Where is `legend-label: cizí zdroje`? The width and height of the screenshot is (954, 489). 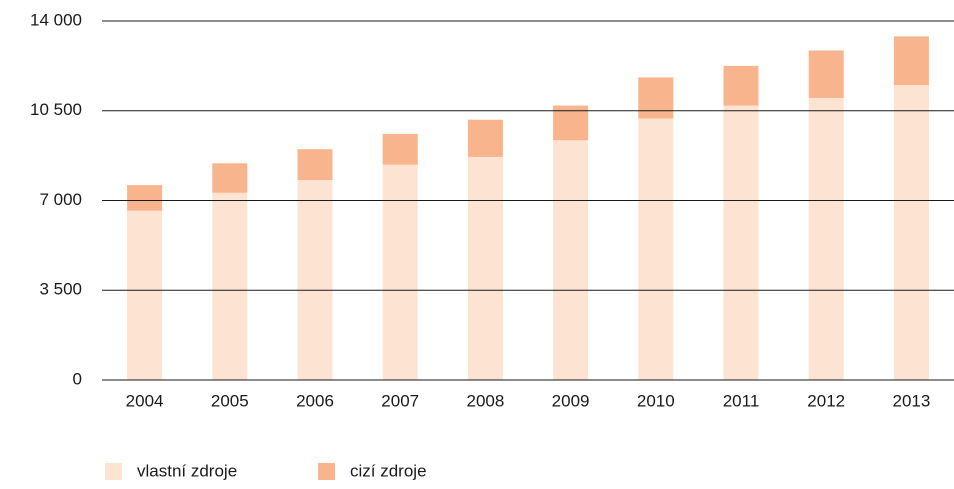
legend-label: cizí zdroje is located at coordinates (388, 470).